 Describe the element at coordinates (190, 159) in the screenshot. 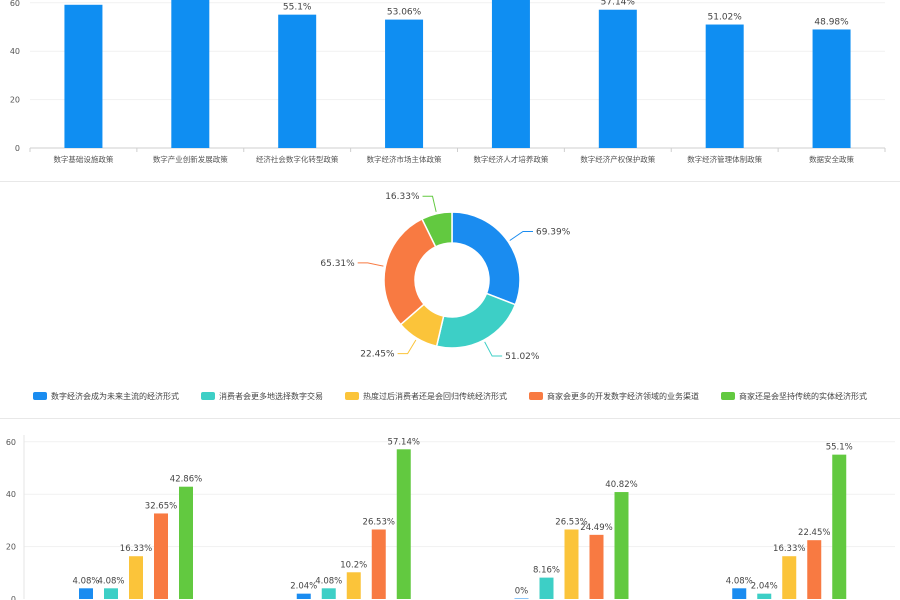

I see `x-tick-label: 数字产业创新发展政策` at that location.